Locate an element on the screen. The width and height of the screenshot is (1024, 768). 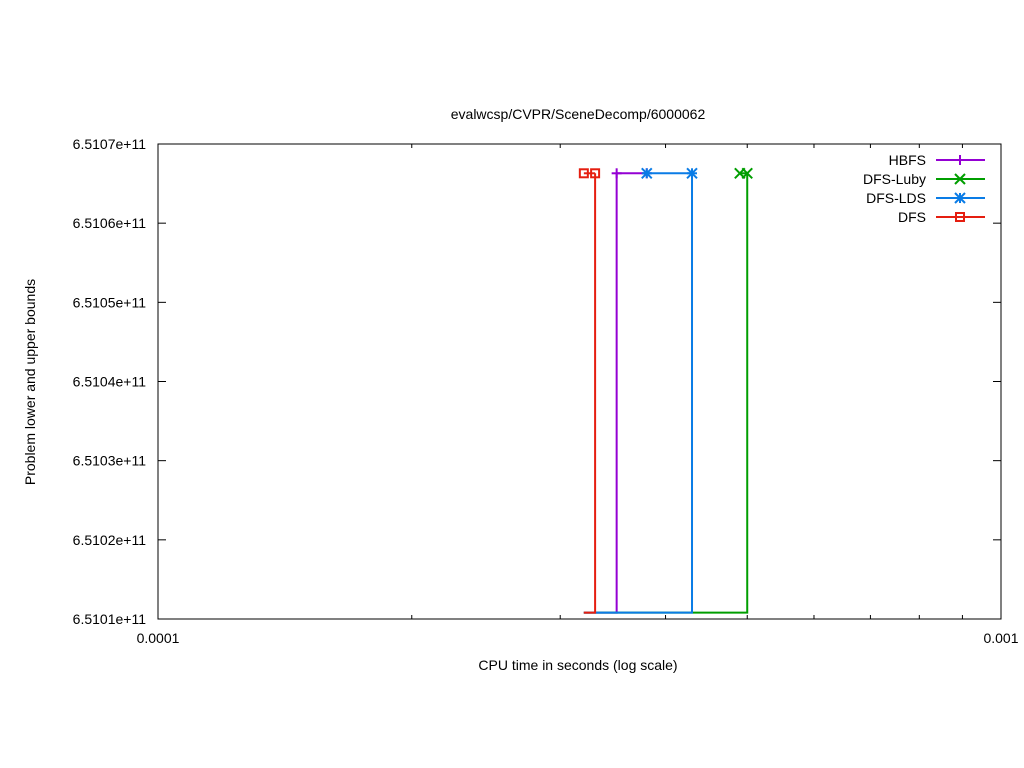
series-dfs-lds is located at coordinates (640, 390).